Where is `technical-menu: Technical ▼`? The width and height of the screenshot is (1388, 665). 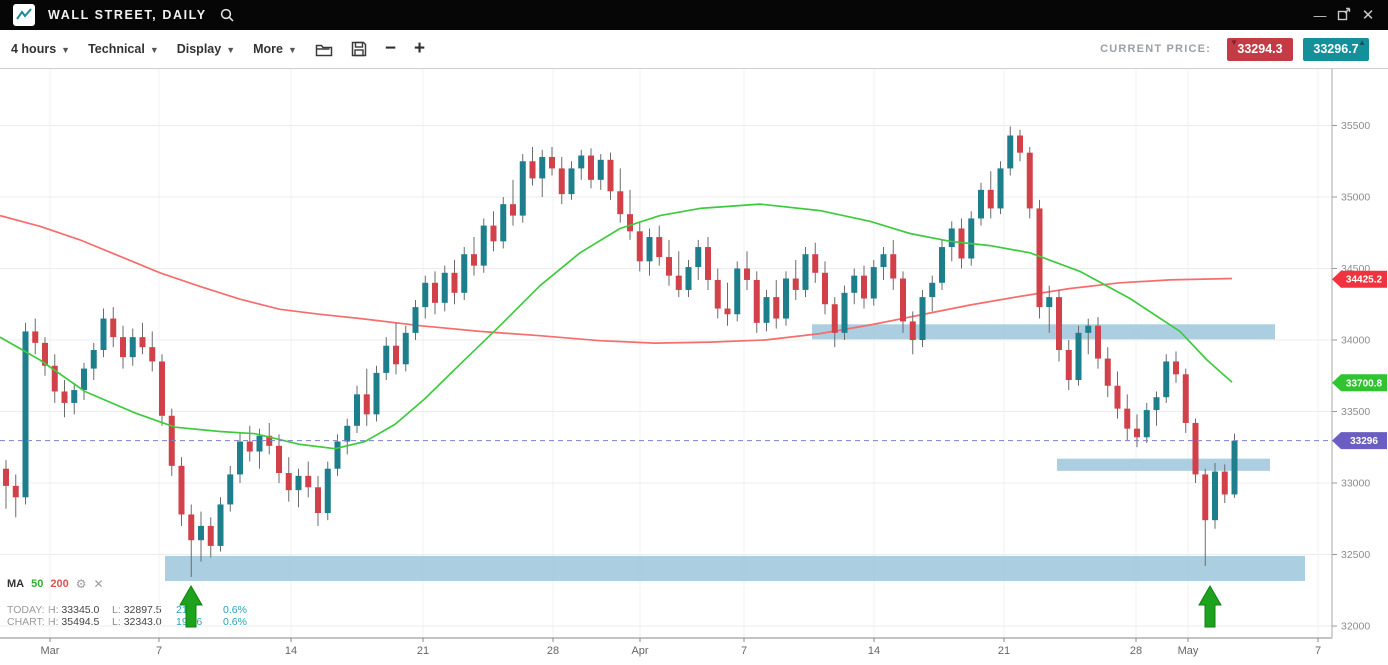
technical-menu: Technical ▼ is located at coordinates (123, 49).